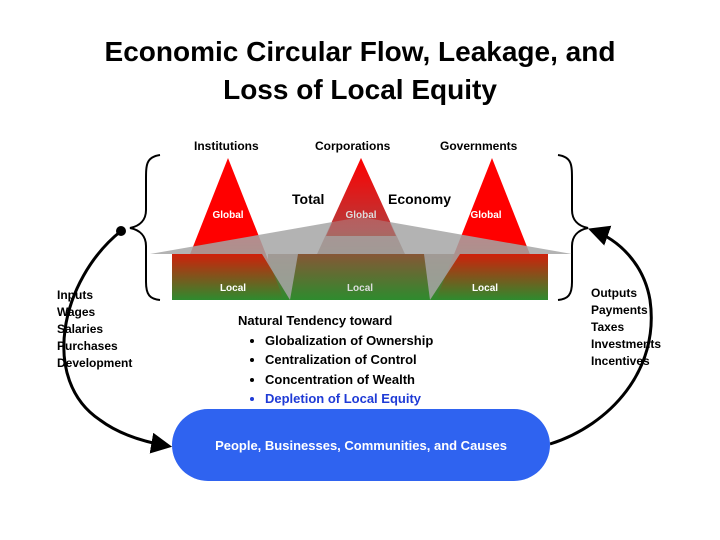 The height and width of the screenshot is (540, 720). What do you see at coordinates (349, 380) in the screenshot?
I see `tendency-item: Concentration of Wealth` at bounding box center [349, 380].